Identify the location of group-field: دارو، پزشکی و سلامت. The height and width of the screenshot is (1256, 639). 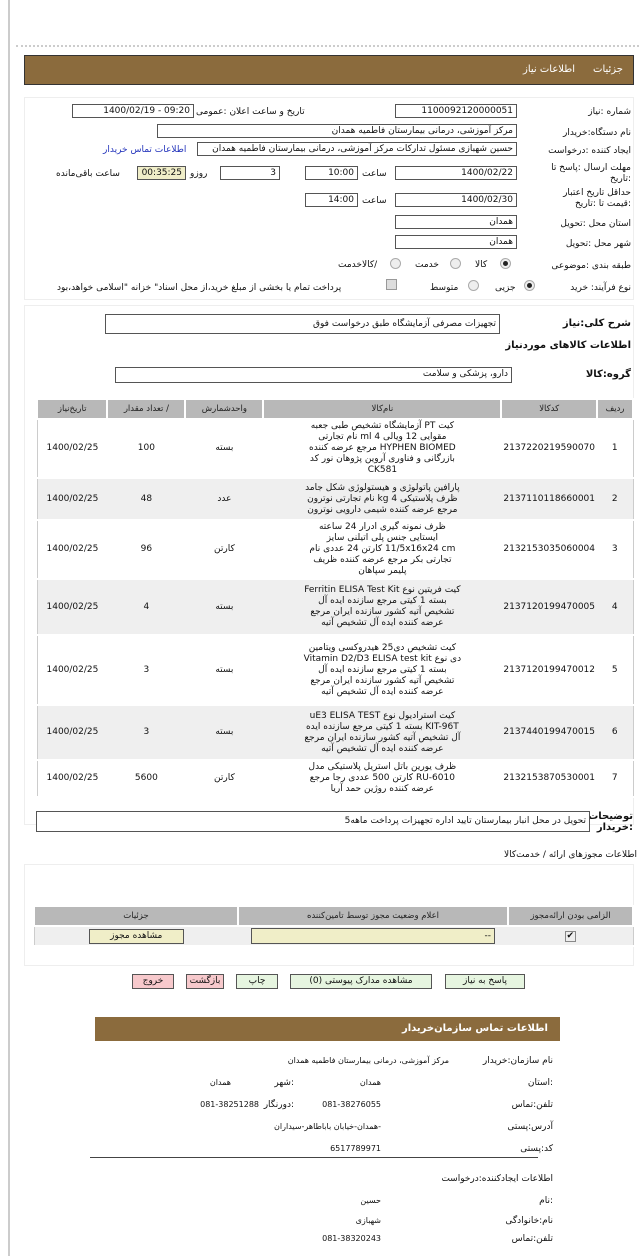
(313, 375).